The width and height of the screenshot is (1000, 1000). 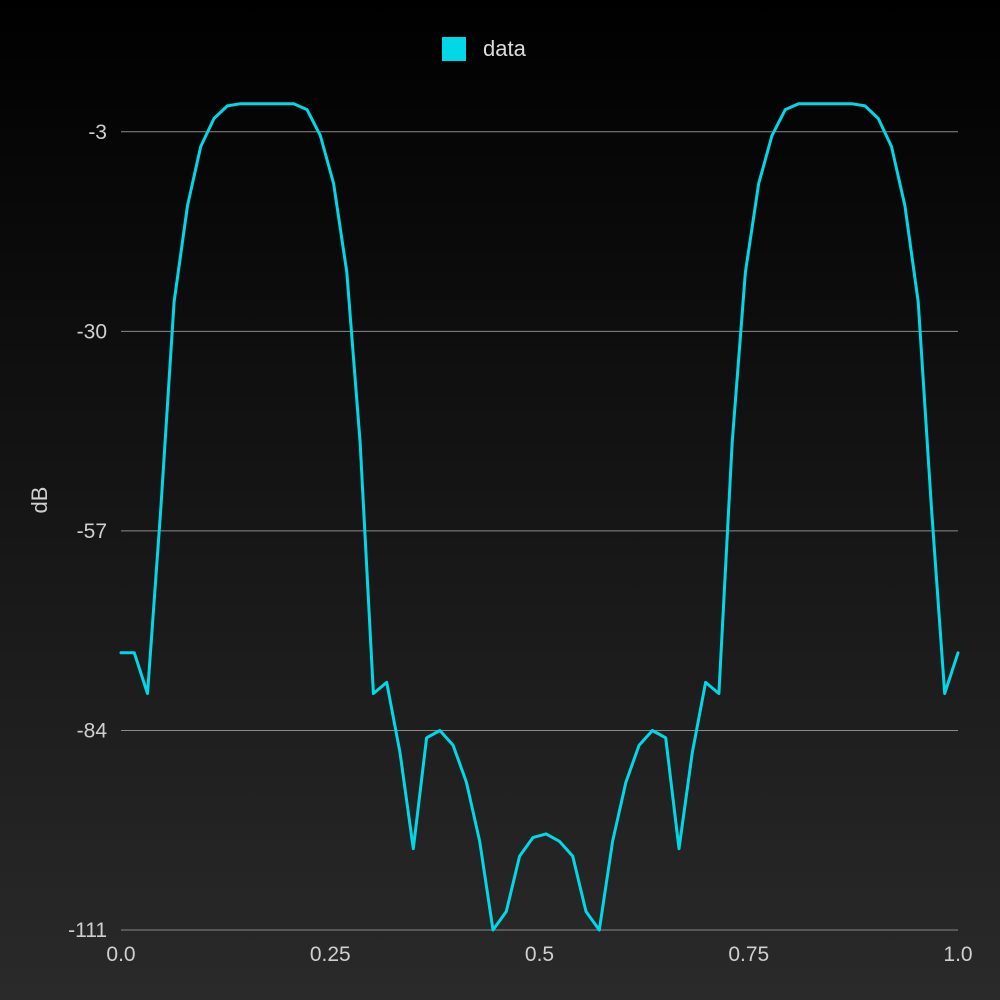 What do you see at coordinates (454, 49) in the screenshot?
I see `legend-swatch-data` at bounding box center [454, 49].